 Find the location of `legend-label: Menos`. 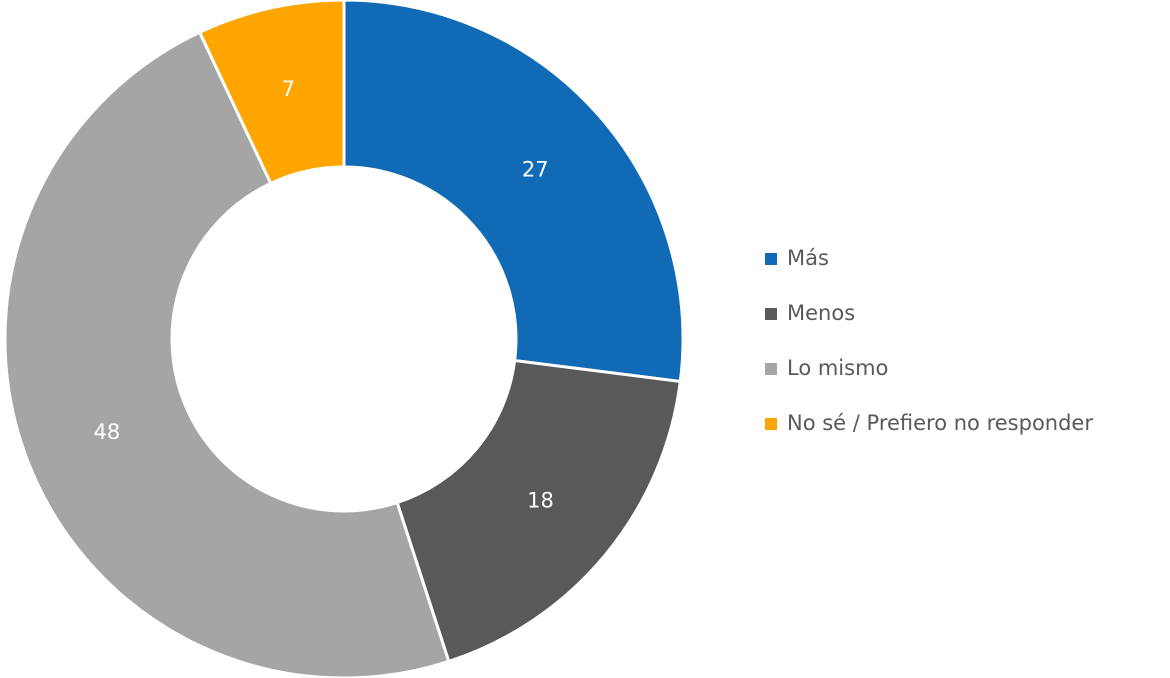

legend-label: Menos is located at coordinates (821, 313).